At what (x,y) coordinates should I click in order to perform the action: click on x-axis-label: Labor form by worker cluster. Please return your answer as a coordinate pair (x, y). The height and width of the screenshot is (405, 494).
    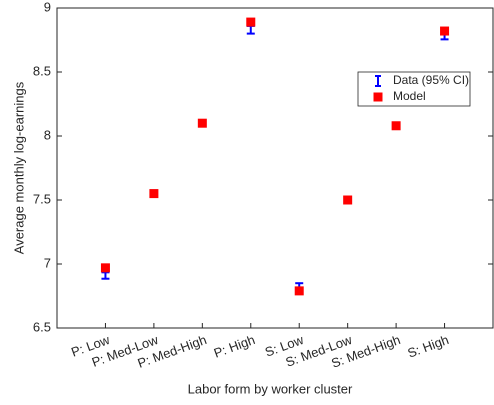
    Looking at the image, I should click on (270, 388).